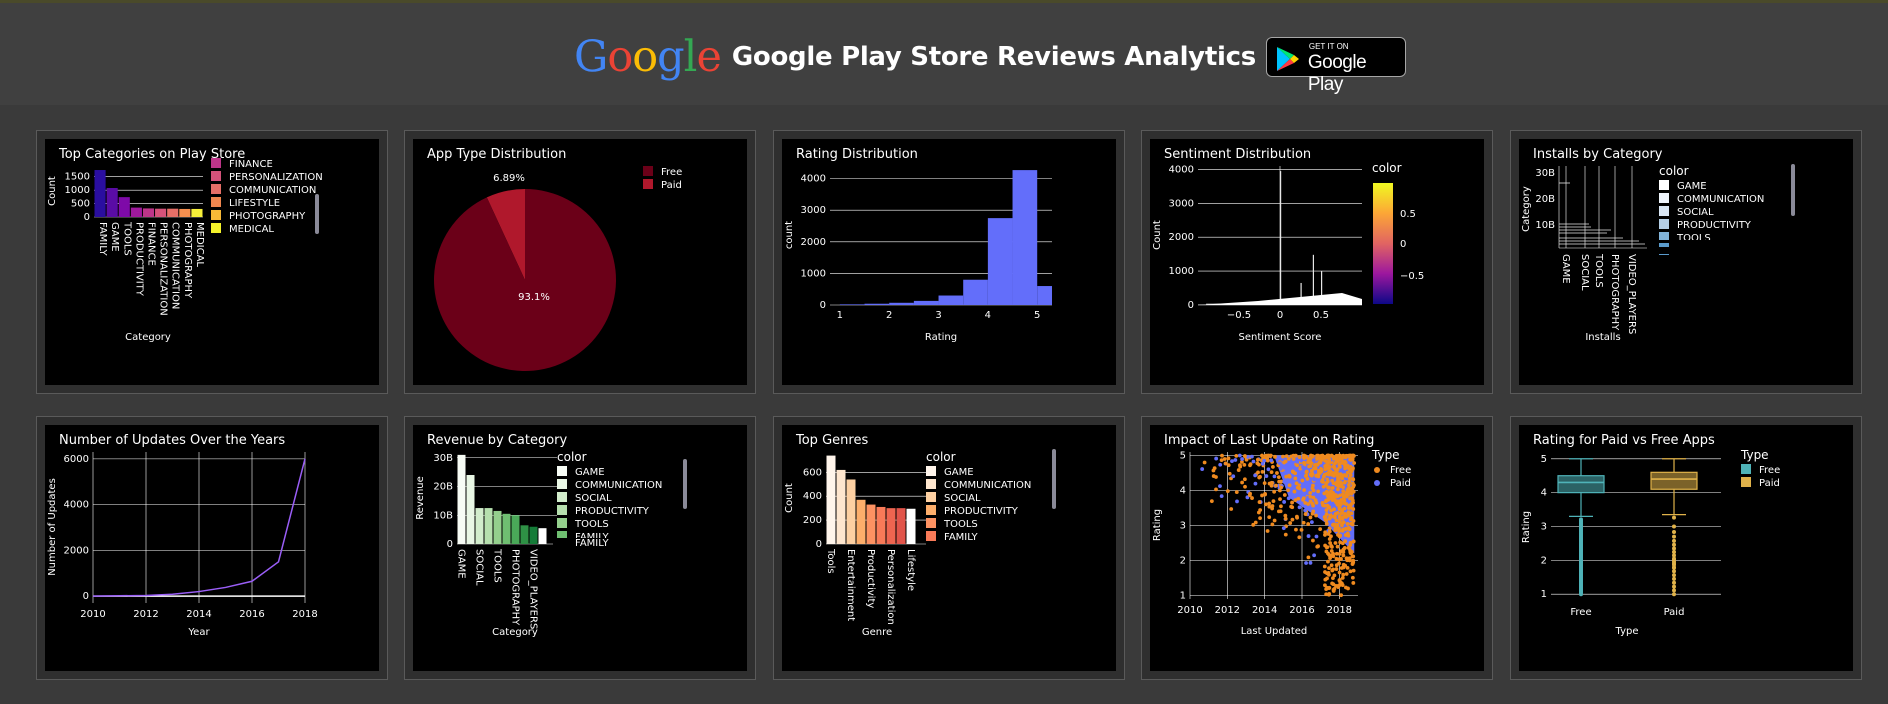  Describe the element at coordinates (671, 172) in the screenshot. I see `legend-label: Free` at that location.